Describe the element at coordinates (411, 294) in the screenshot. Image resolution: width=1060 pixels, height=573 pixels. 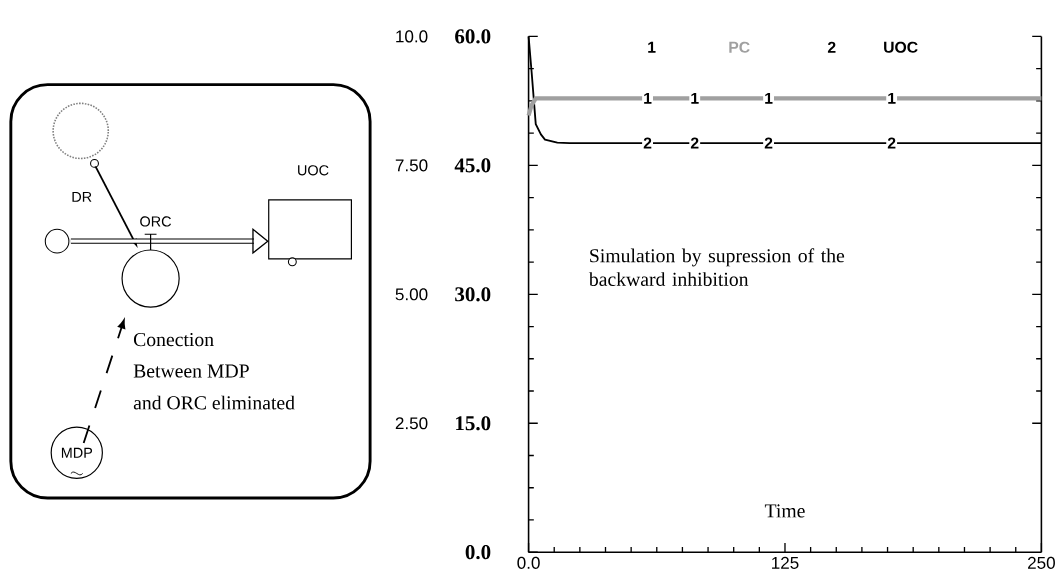
I see `y2-tick-label: 5.00` at that location.